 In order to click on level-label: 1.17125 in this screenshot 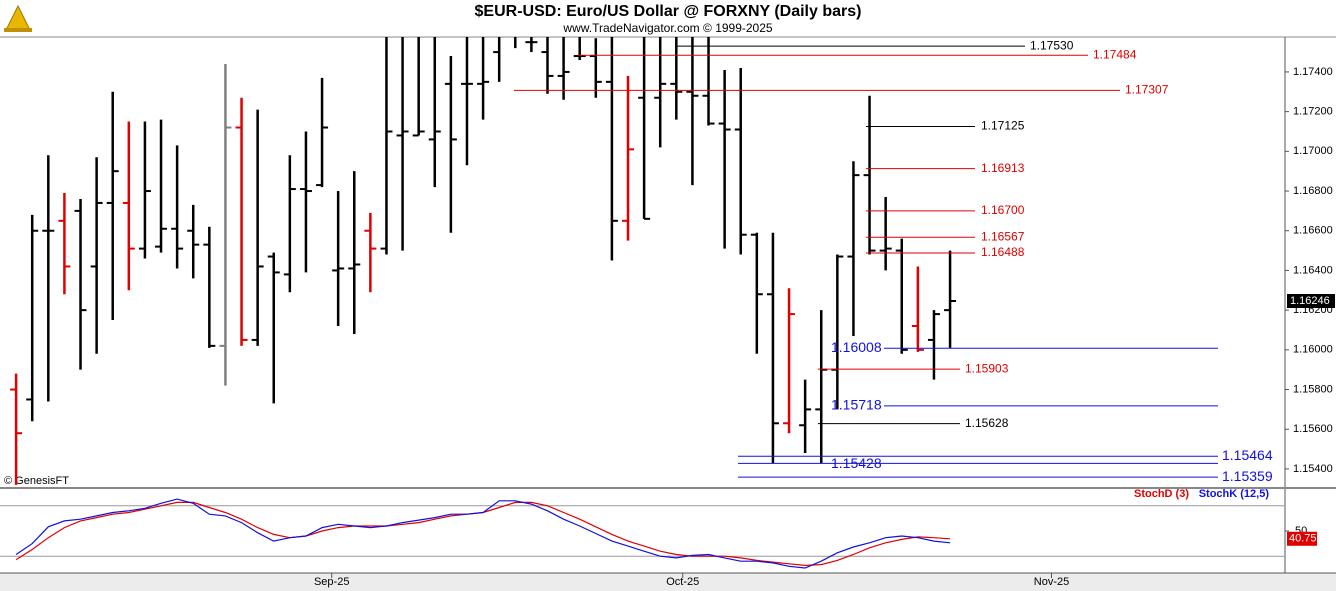, I will do `click(1003, 126)`.